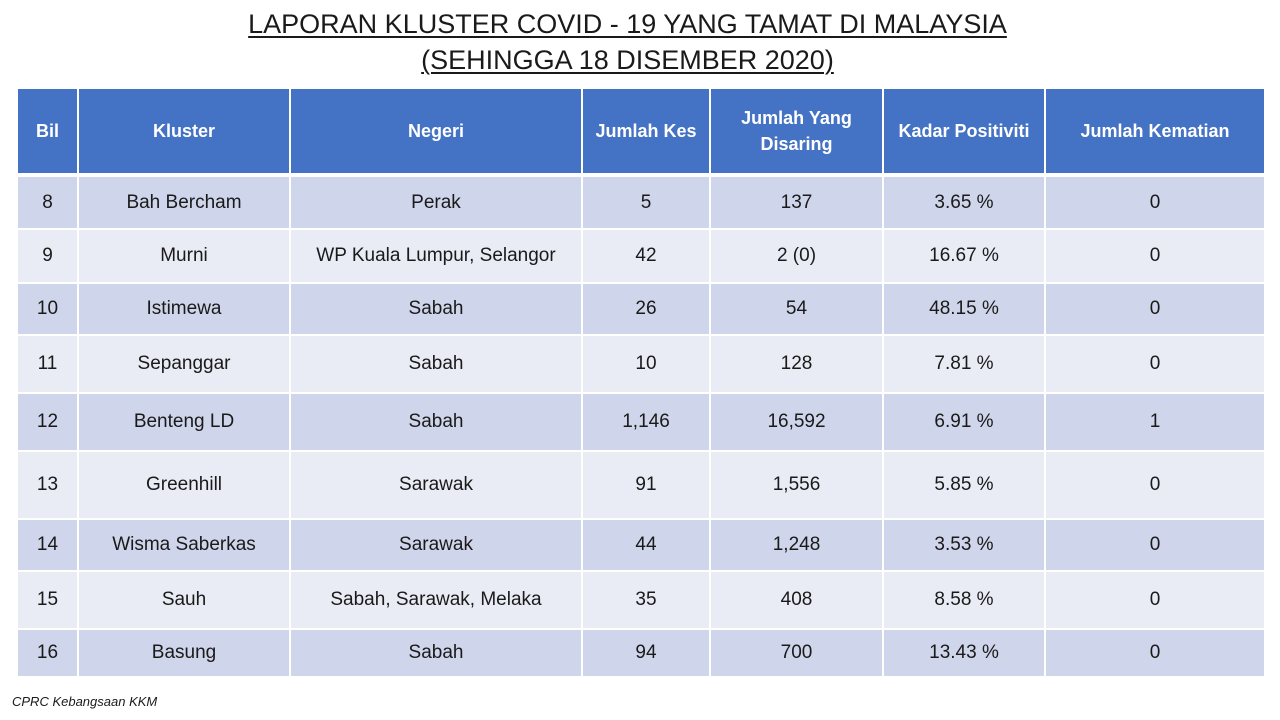  I want to click on cell-bil: 15, so click(47, 600).